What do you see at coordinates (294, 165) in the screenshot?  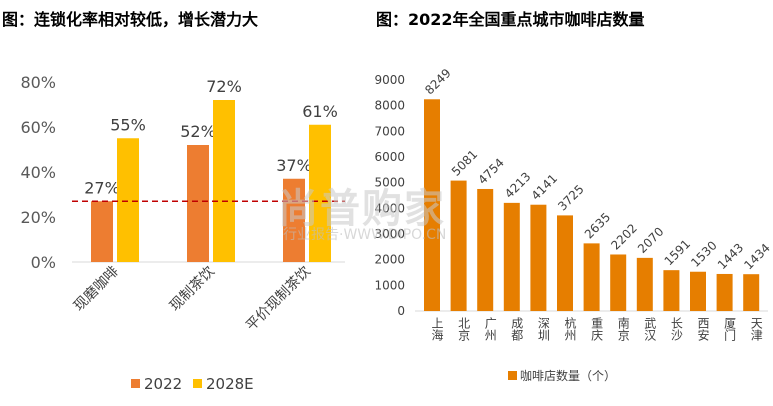 I see `left-data-label: 37%` at bounding box center [294, 165].